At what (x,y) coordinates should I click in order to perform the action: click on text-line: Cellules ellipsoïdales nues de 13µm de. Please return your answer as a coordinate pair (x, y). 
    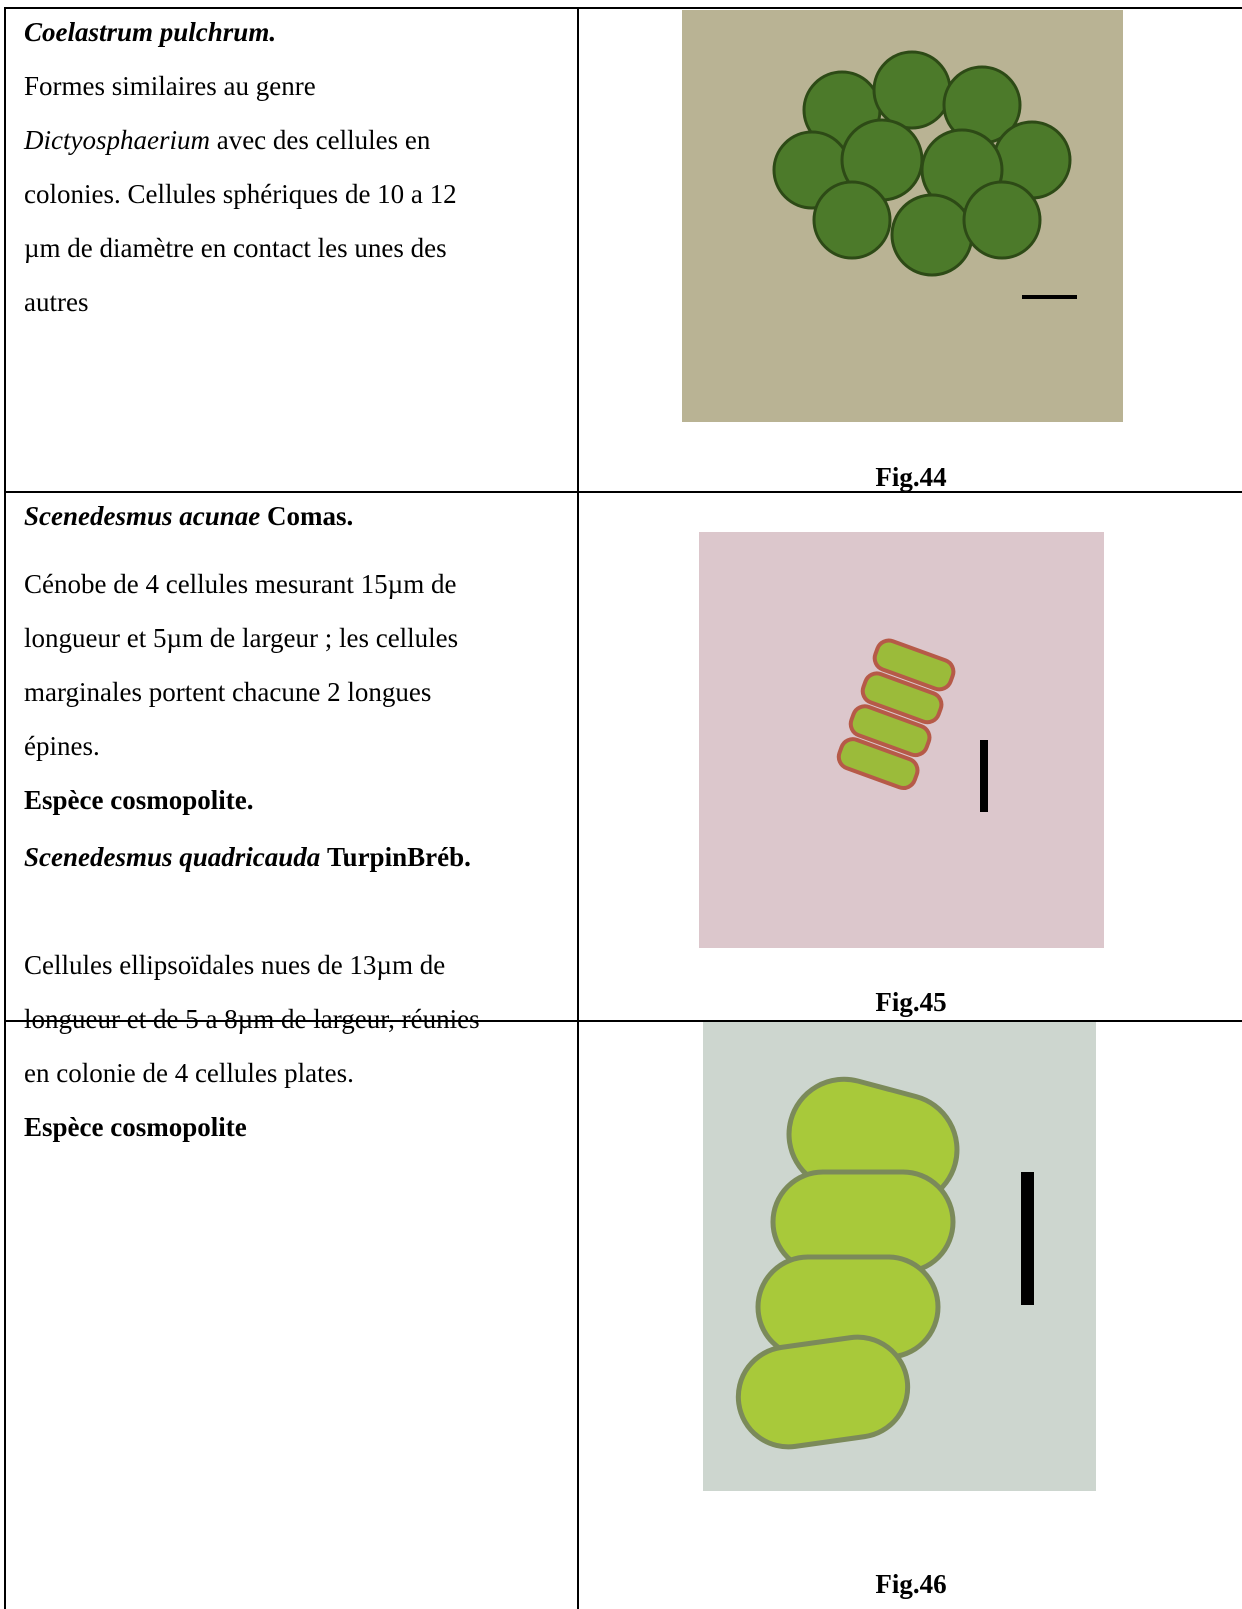
    Looking at the image, I should click on (235, 965).